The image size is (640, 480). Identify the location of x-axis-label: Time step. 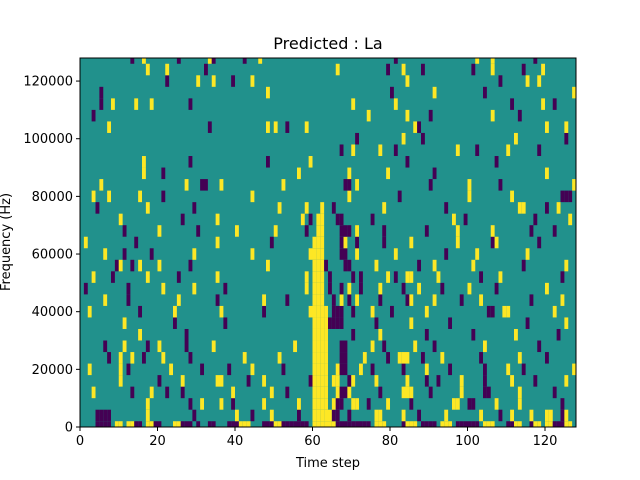
(327, 463).